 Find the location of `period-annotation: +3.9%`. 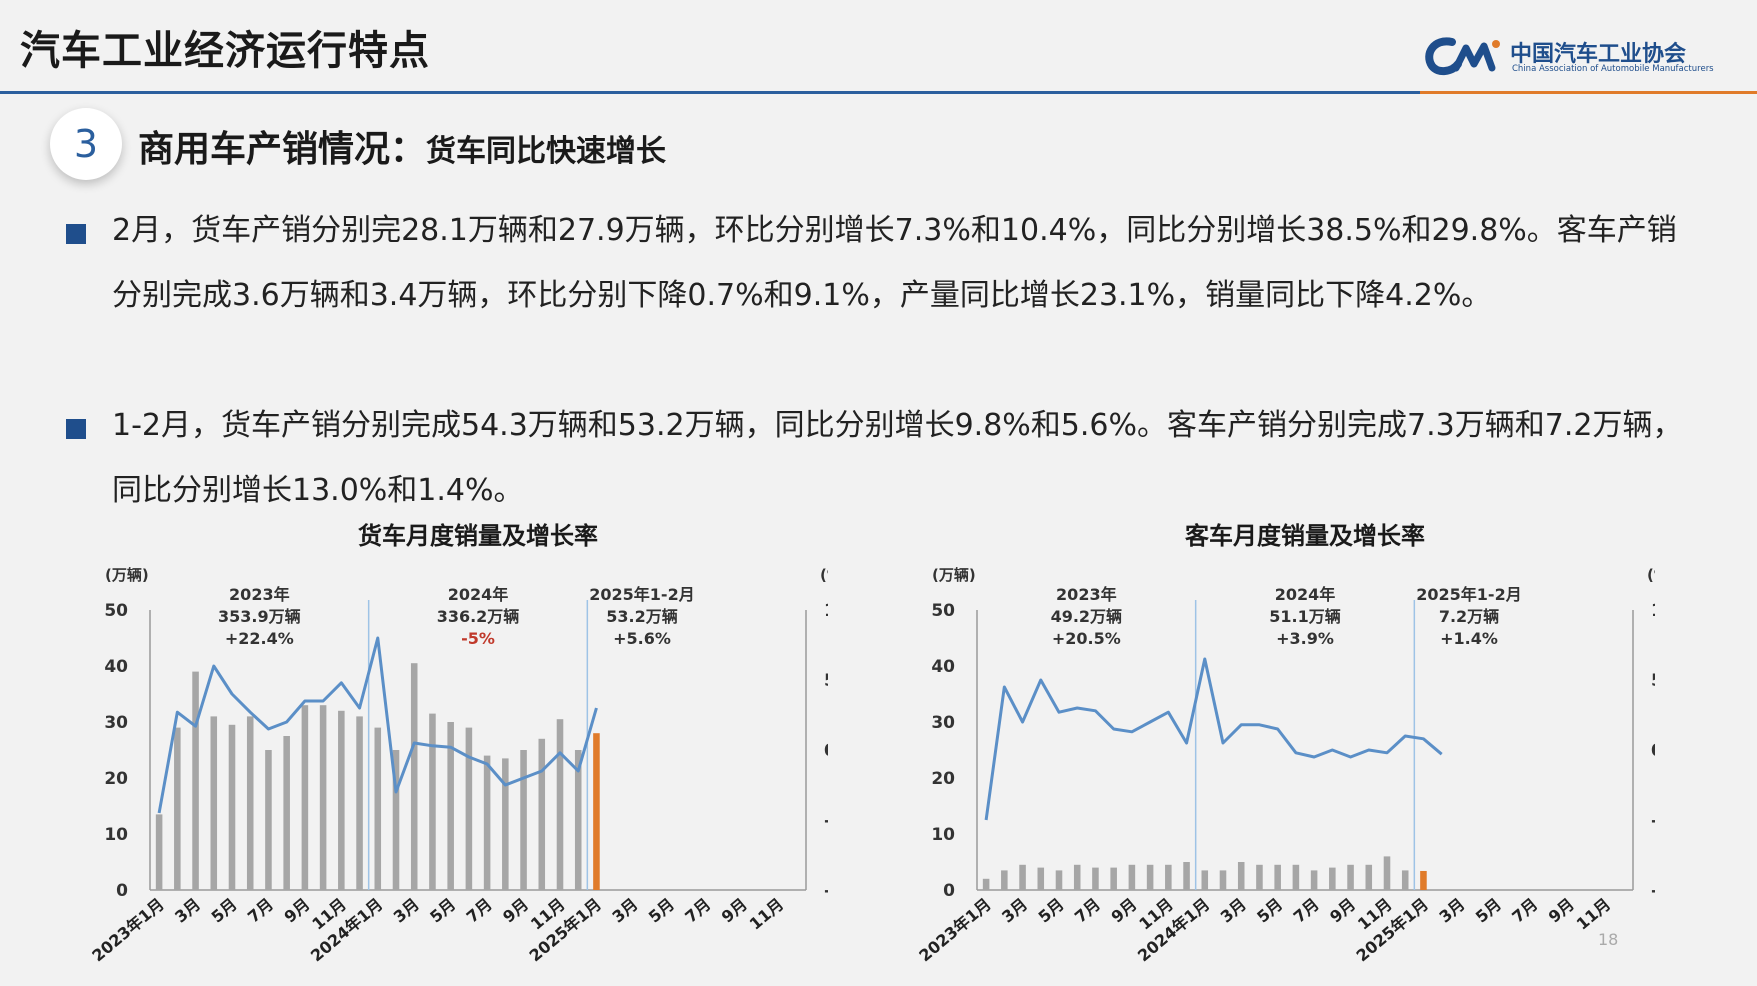

period-annotation: +3.9% is located at coordinates (1305, 638).